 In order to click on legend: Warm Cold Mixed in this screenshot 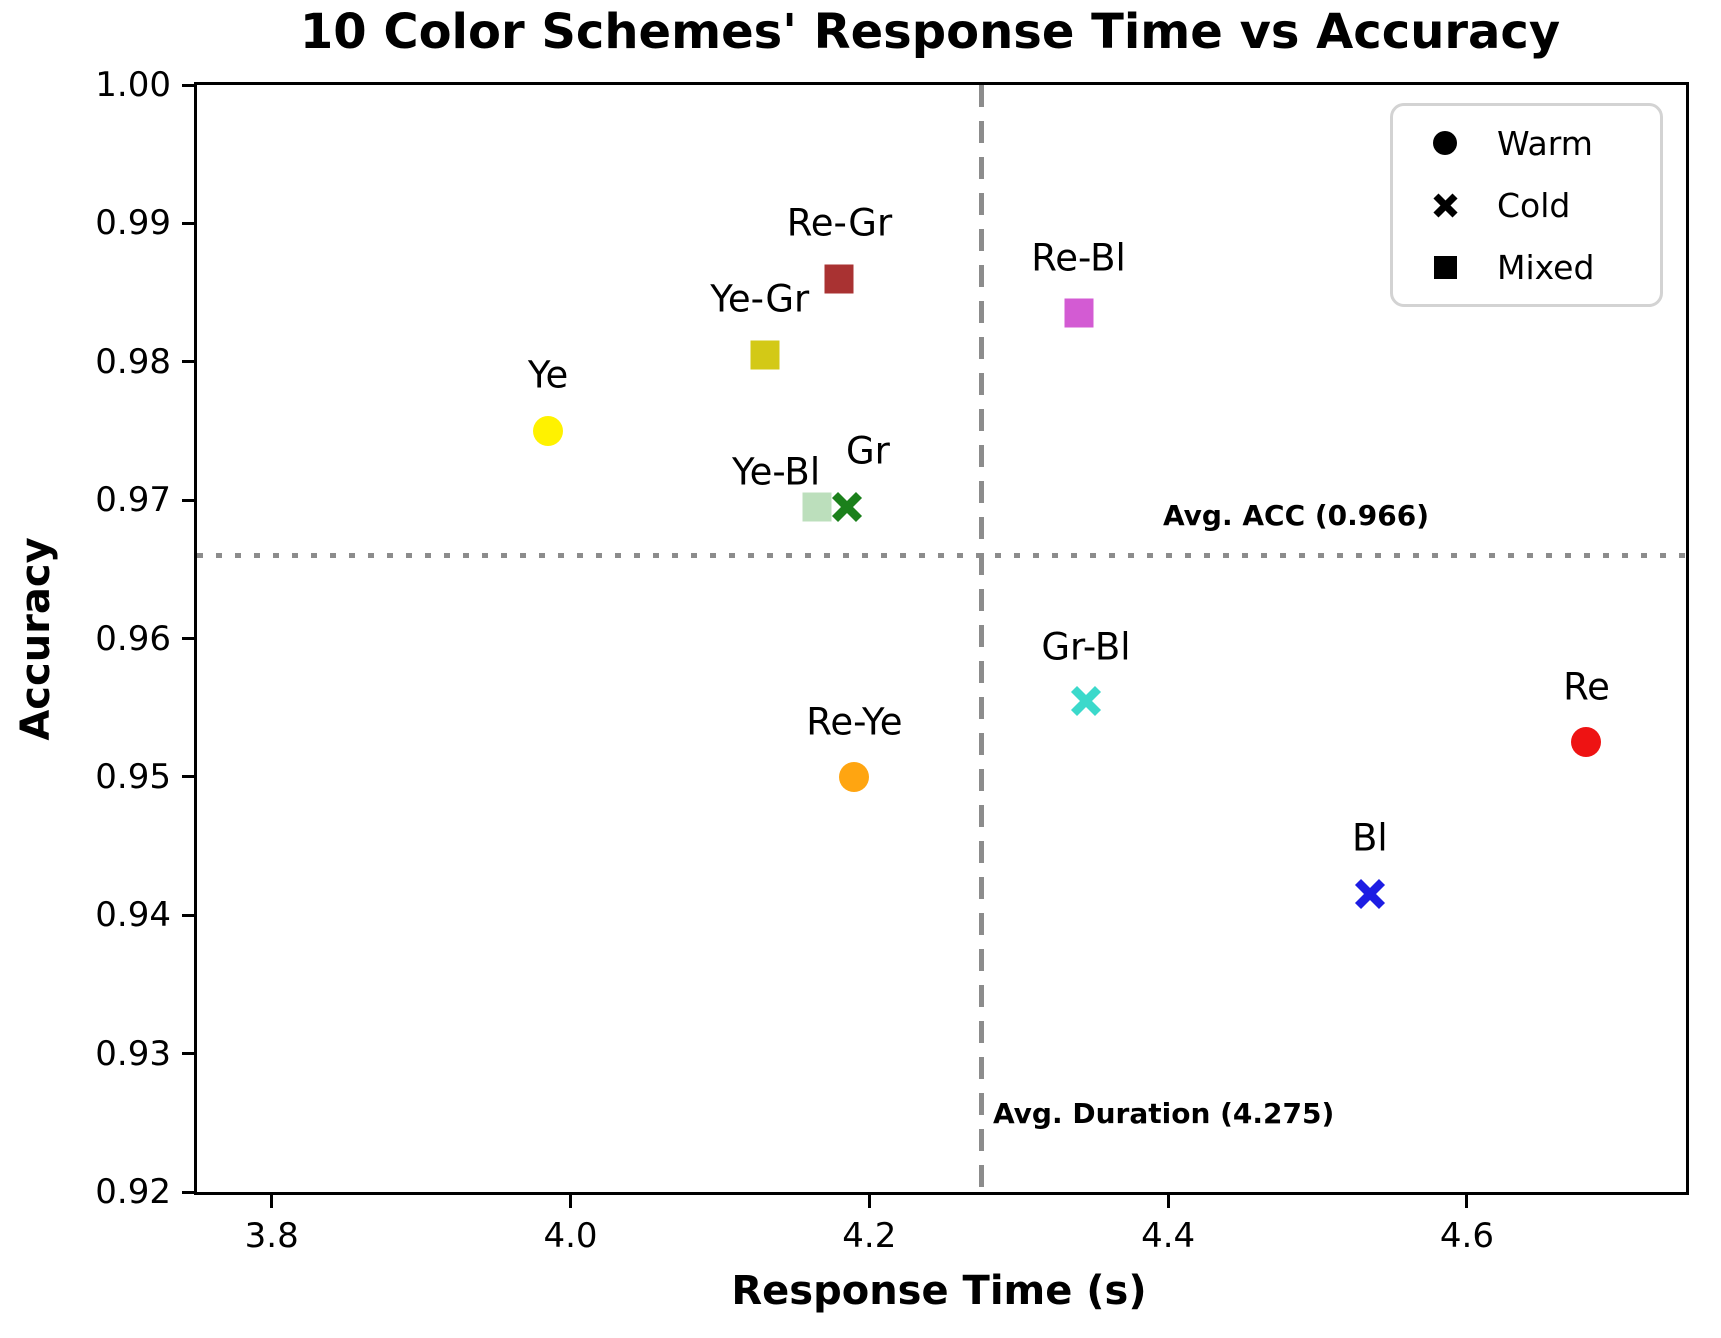, I will do `click(1526, 205)`.